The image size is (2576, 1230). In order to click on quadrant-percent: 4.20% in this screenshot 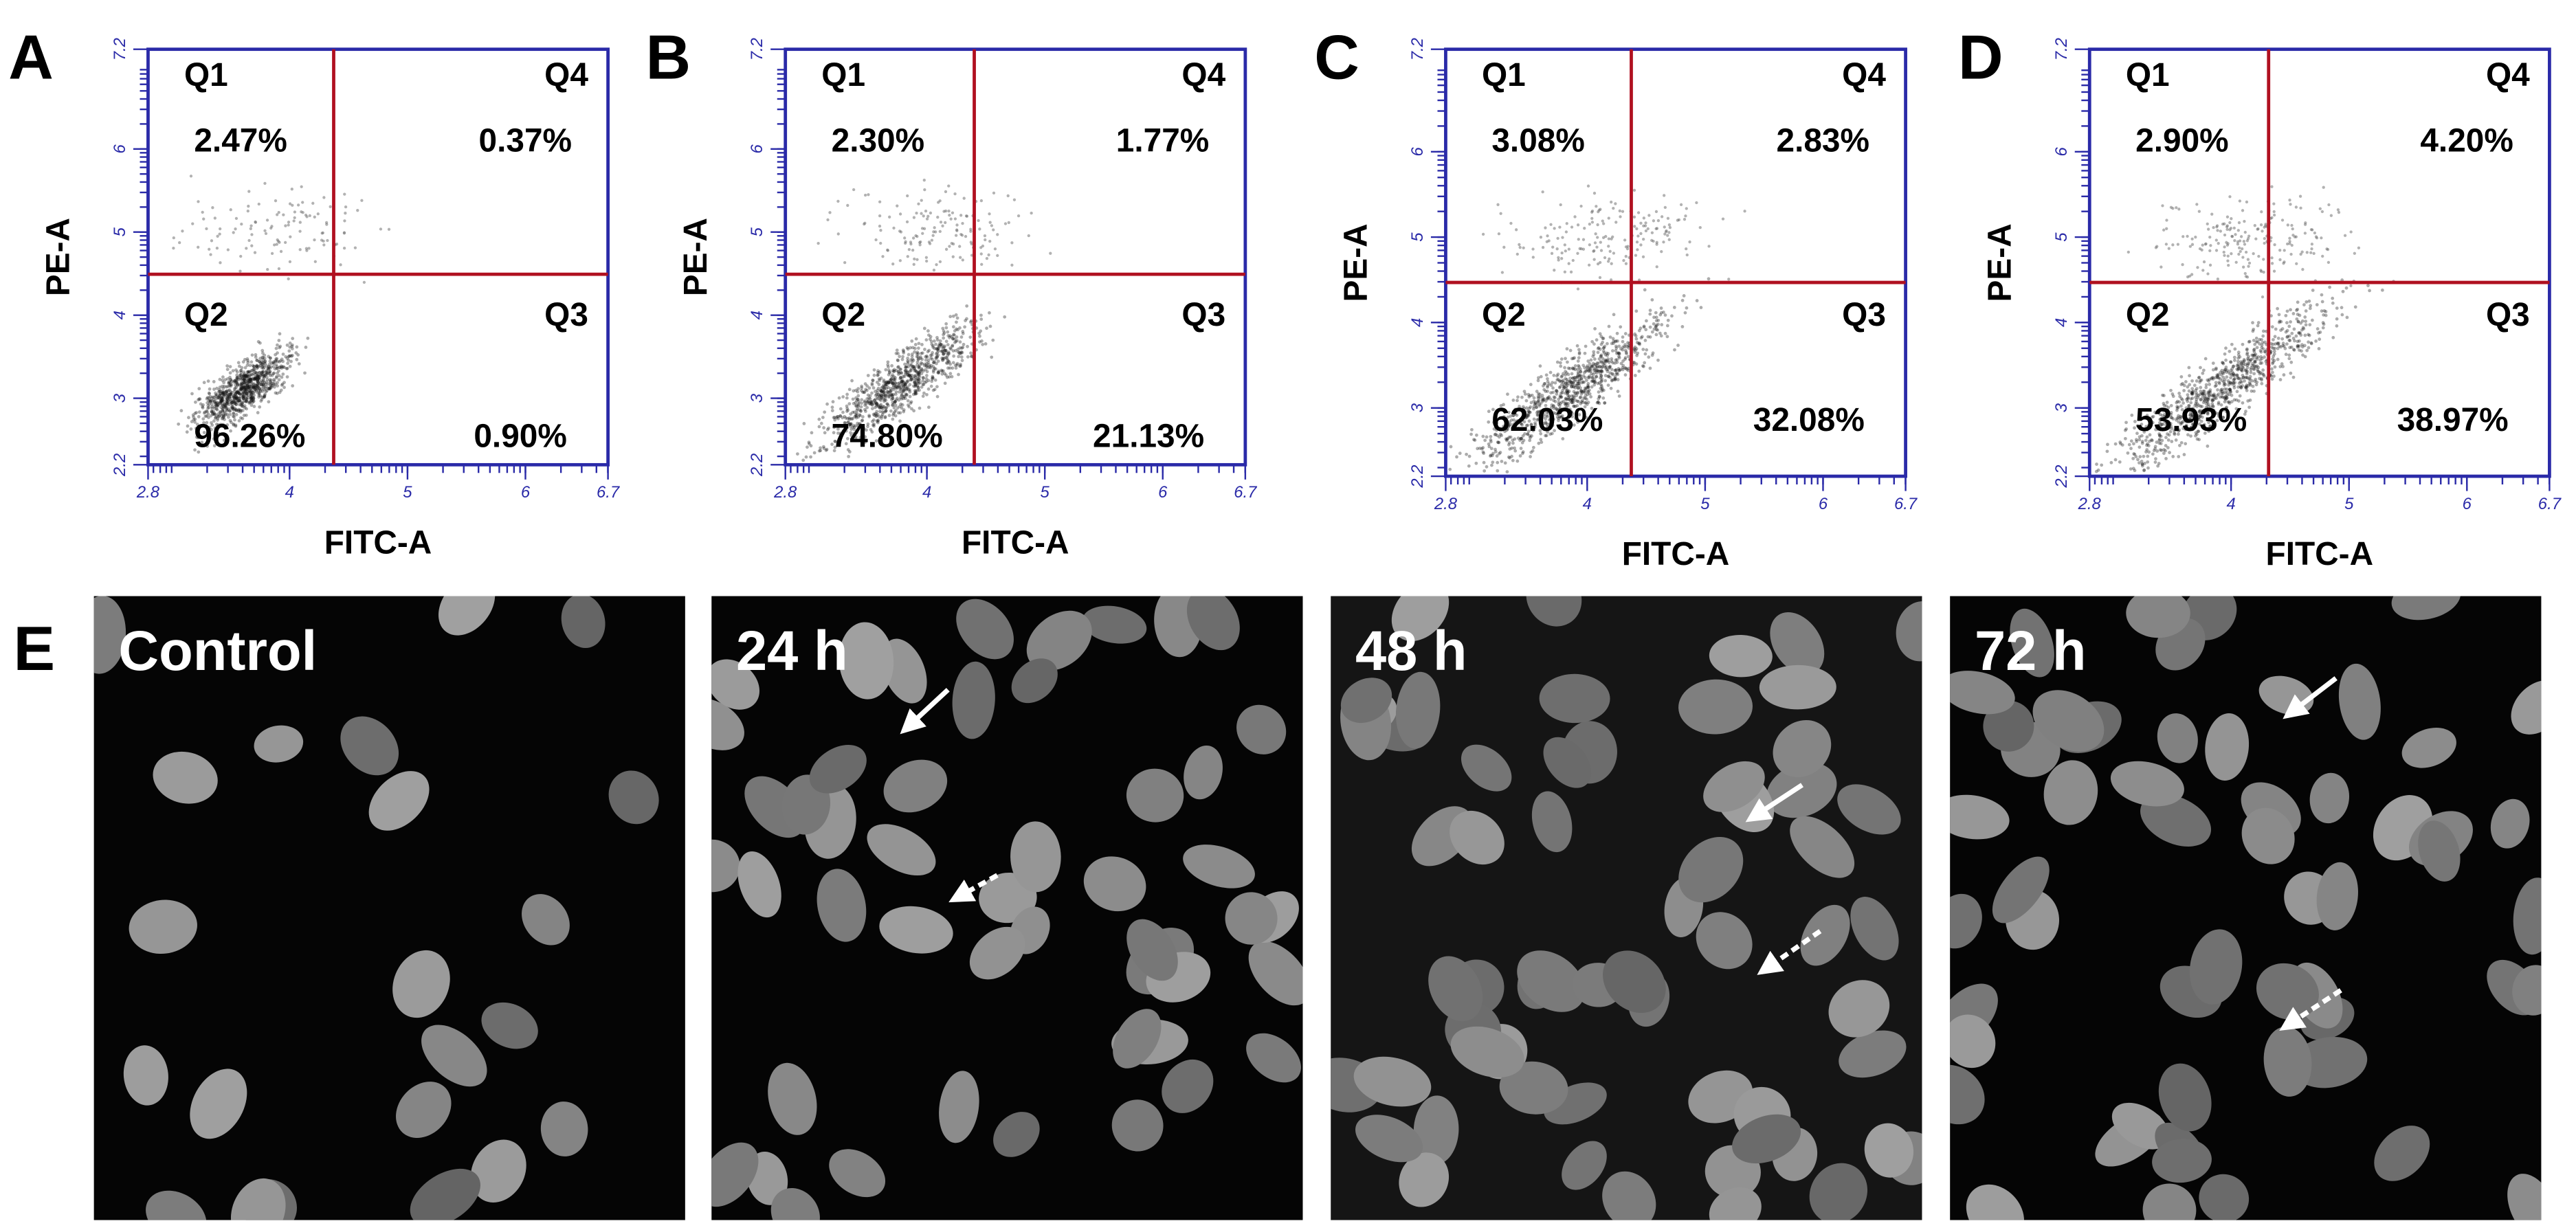, I will do `click(2466, 141)`.